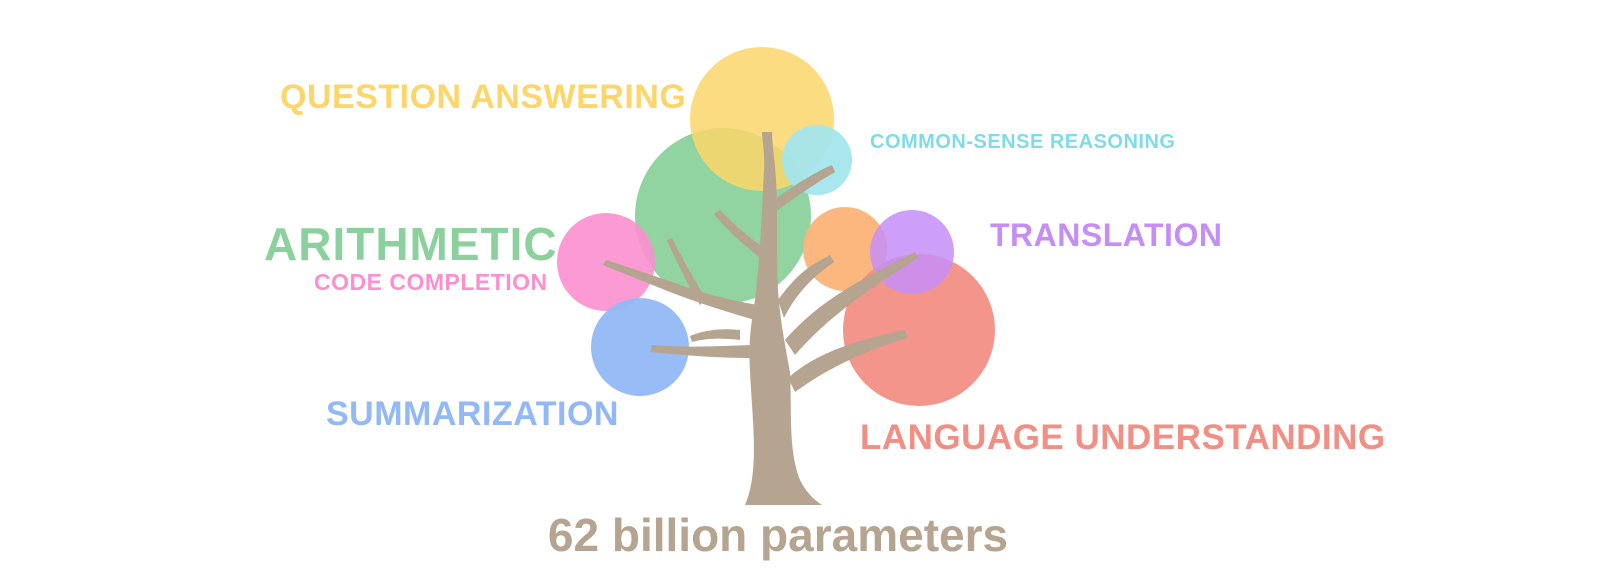  Describe the element at coordinates (1106, 235) in the screenshot. I see `translation-label: TRANSLATION` at that location.